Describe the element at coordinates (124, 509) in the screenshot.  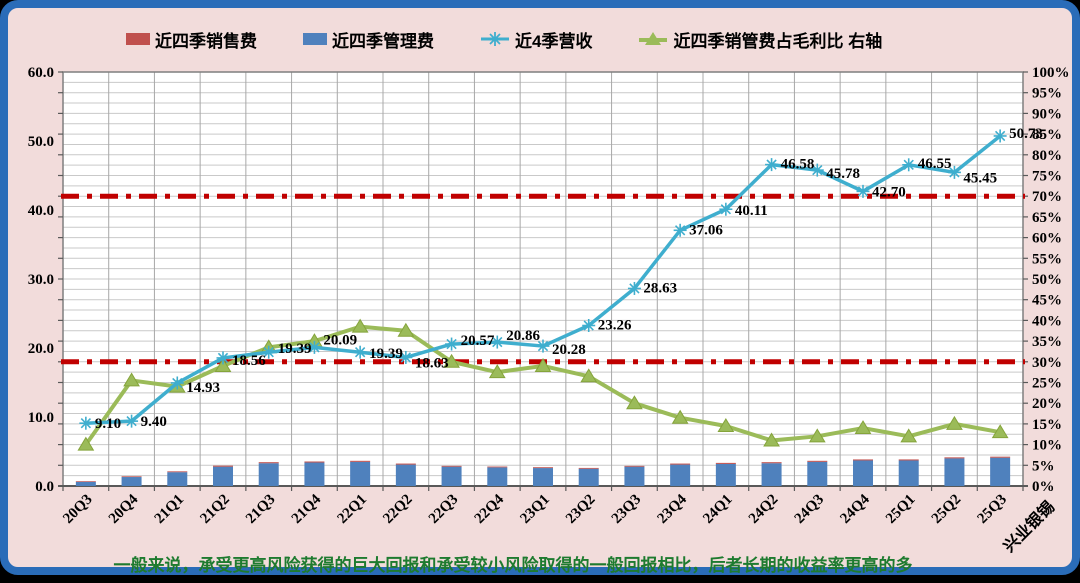
I see `svg-text: 20Q4` at that location.